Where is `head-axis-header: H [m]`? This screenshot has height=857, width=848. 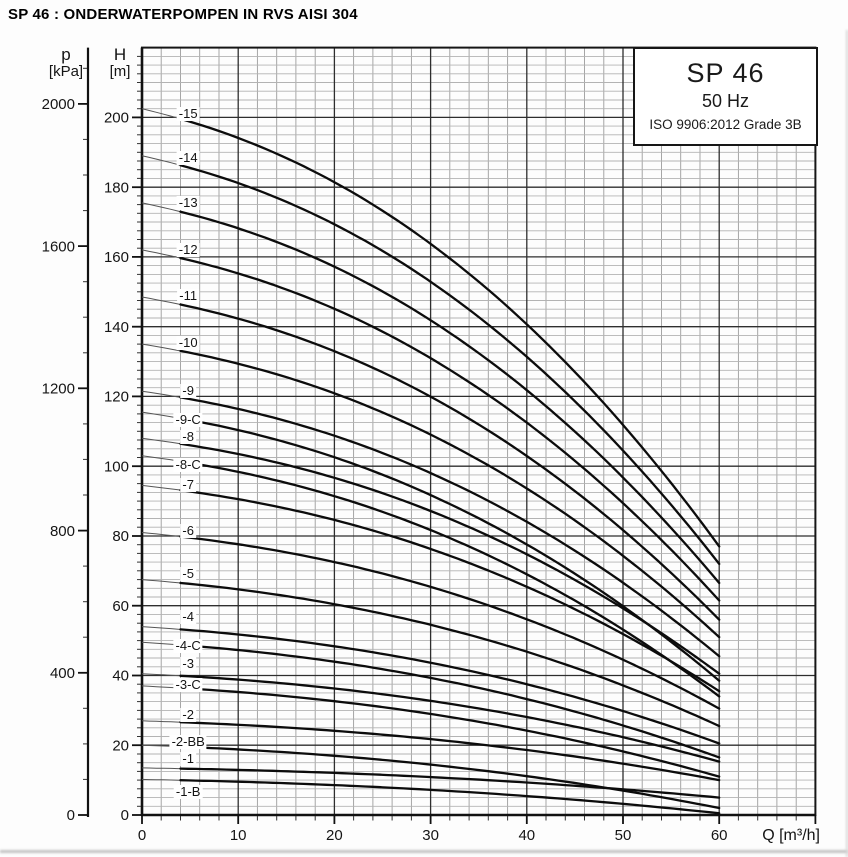 head-axis-header: H [m] is located at coordinates (120, 63).